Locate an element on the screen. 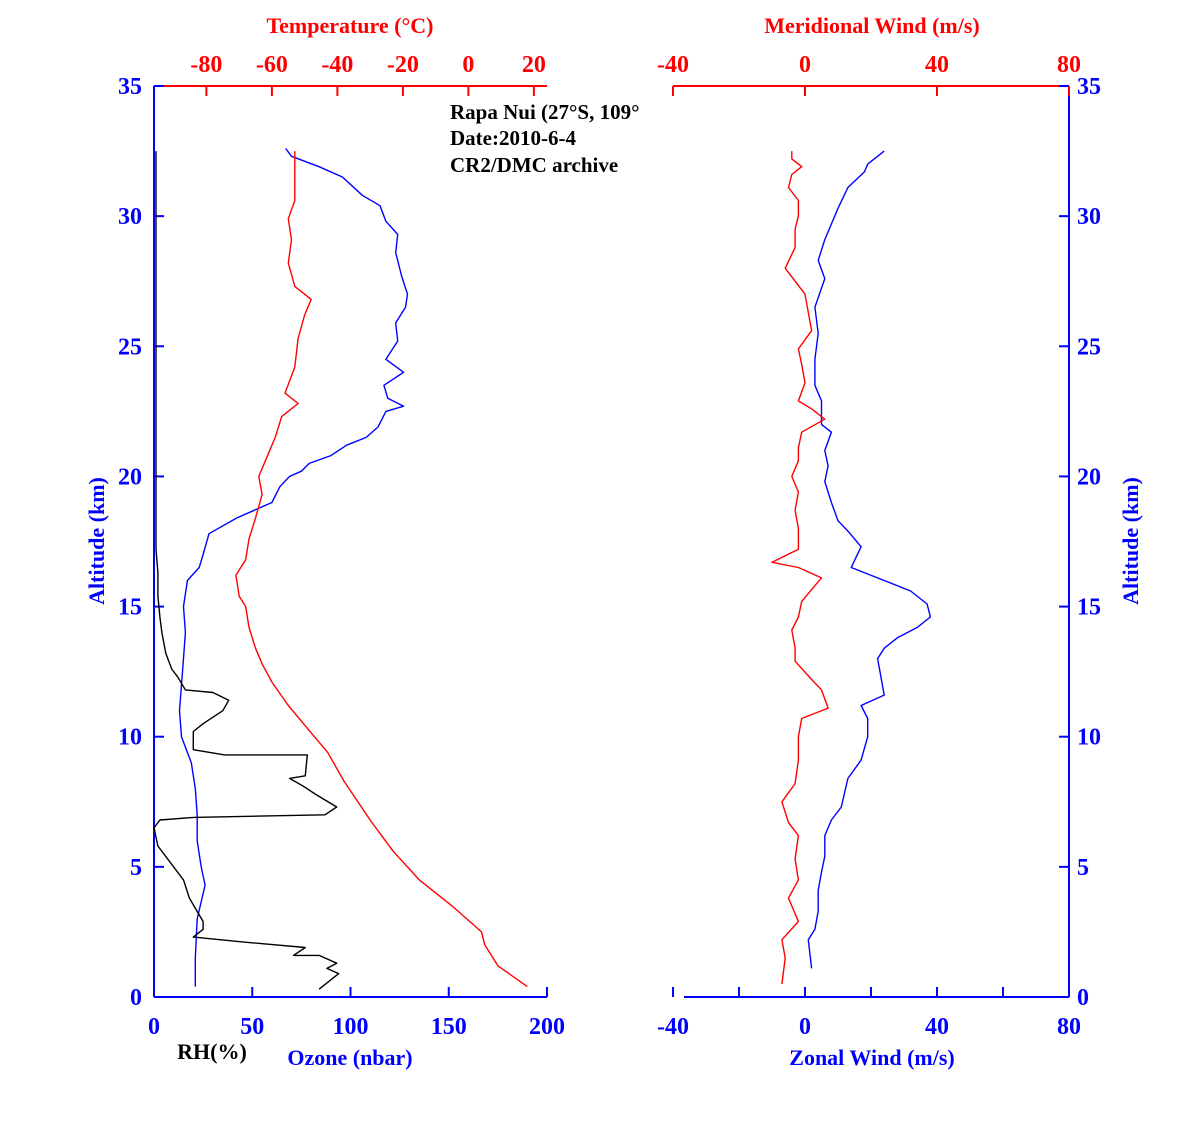  meridional-wind-label: Meridional Wind (m/s) is located at coordinates (872, 25).